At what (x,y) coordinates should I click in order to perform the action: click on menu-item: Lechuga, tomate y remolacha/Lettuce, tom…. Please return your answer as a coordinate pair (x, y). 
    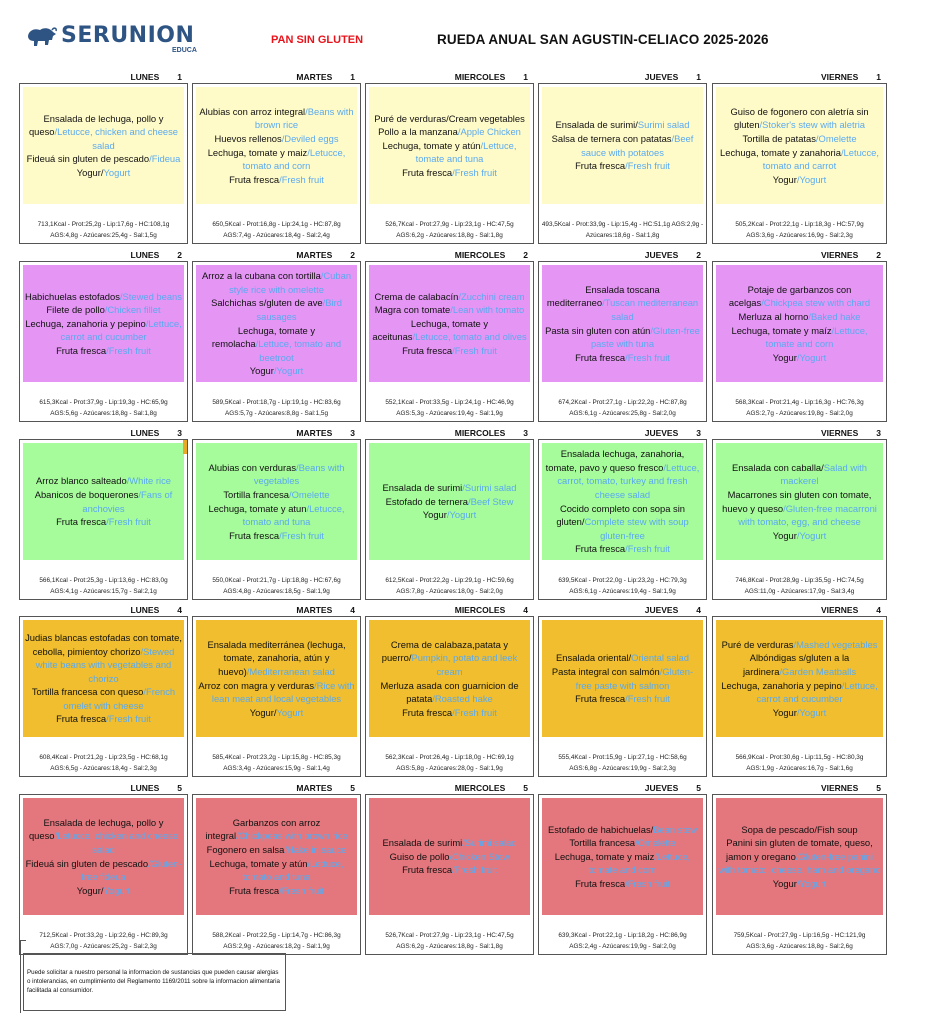
    Looking at the image, I should click on (276, 344).